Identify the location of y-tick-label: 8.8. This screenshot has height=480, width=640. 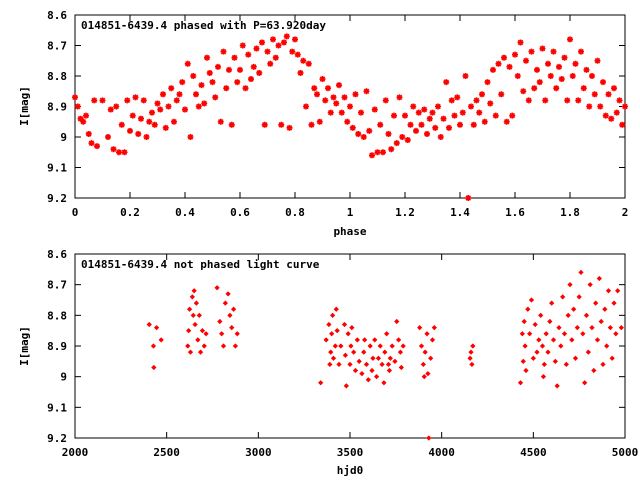
(57, 315).